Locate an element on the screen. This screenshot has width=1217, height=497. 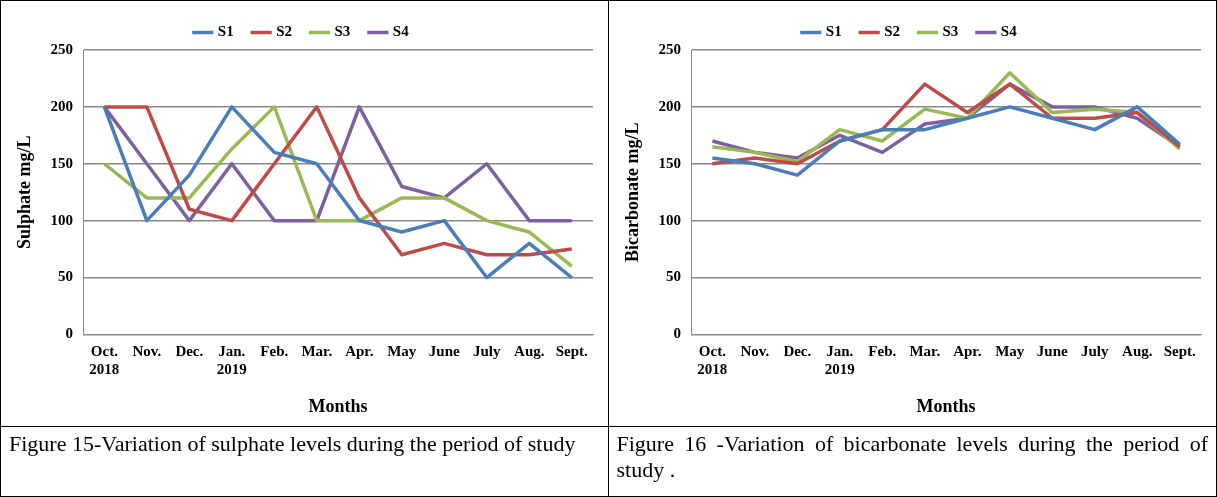
caption: Figure 15-Variation of sulphate levels during the period of study is located at coordinates (304, 443).